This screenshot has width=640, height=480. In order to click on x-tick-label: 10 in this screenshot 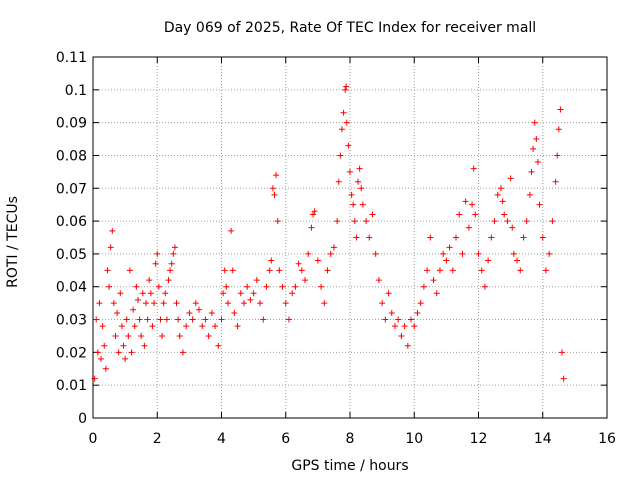, I will do `click(414, 439)`.